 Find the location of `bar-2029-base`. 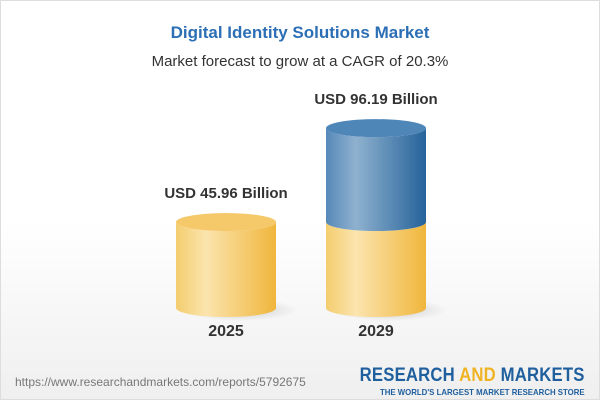

bar-2029-base is located at coordinates (376, 269).